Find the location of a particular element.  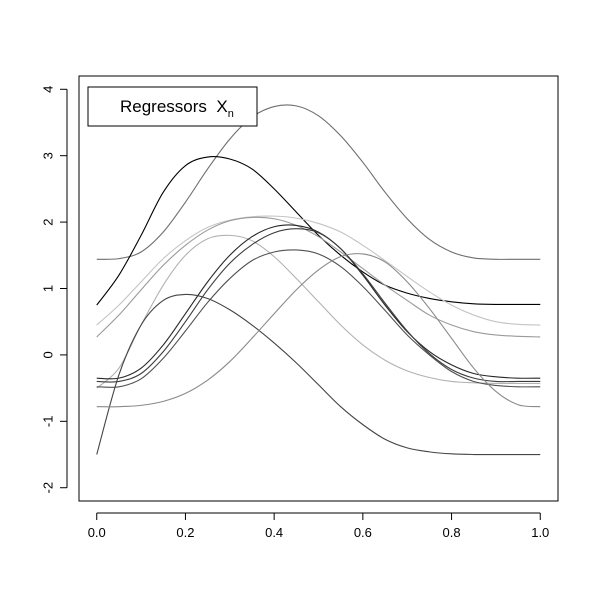

y-tick-label: -1 is located at coordinates (47, 422).